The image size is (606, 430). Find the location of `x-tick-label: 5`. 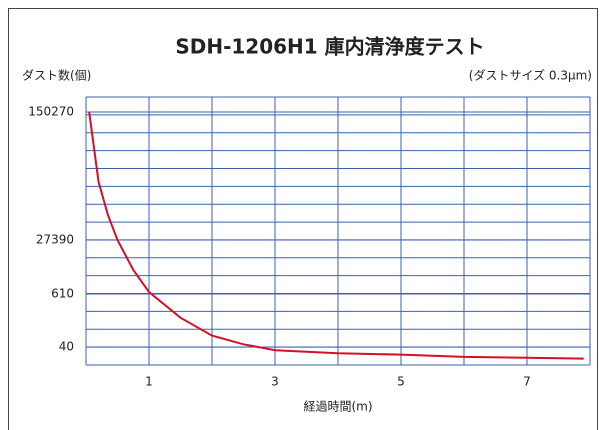

x-tick-label: 5 is located at coordinates (401, 382).